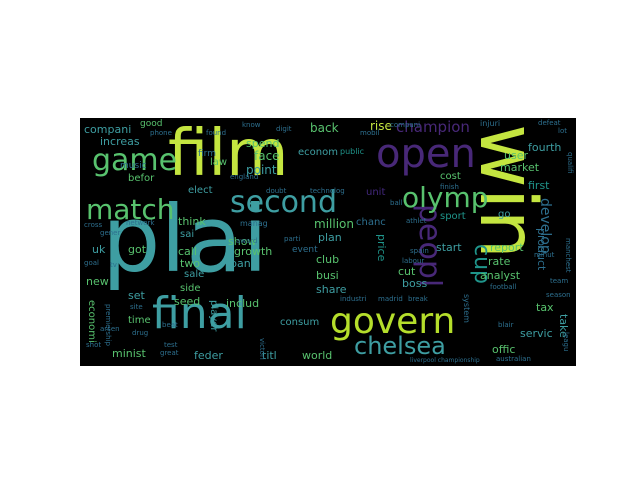 The height and width of the screenshot is (480, 640). Describe the element at coordinates (324, 128) in the screenshot. I see `word-back: back` at that location.